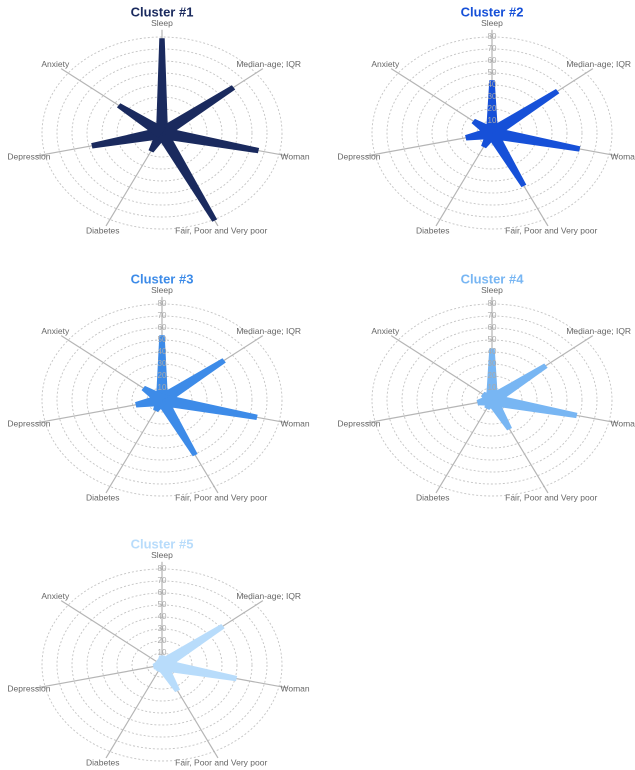 The width and height of the screenshot is (635, 770). Describe the element at coordinates (493, 278) in the screenshot. I see `chart-title: Cluster #4` at that location.